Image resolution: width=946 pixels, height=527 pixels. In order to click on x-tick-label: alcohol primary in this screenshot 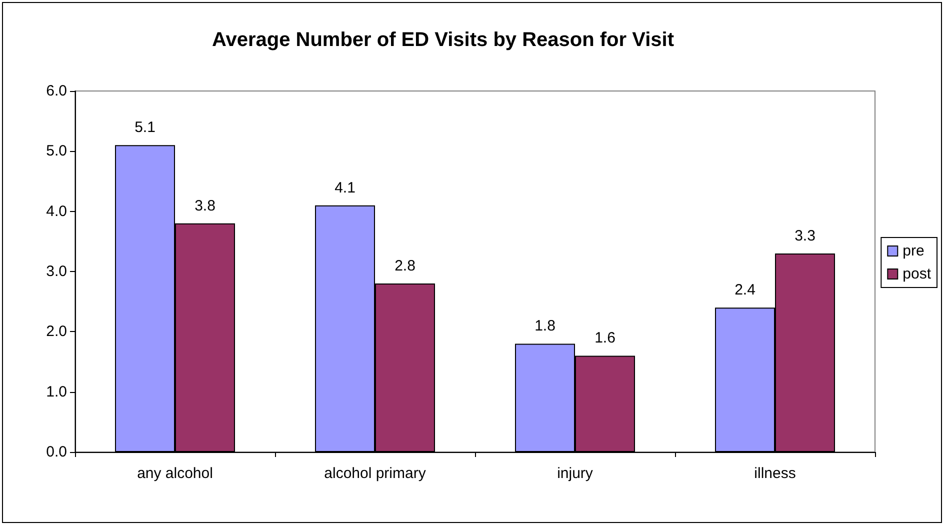, I will do `click(375, 473)`.